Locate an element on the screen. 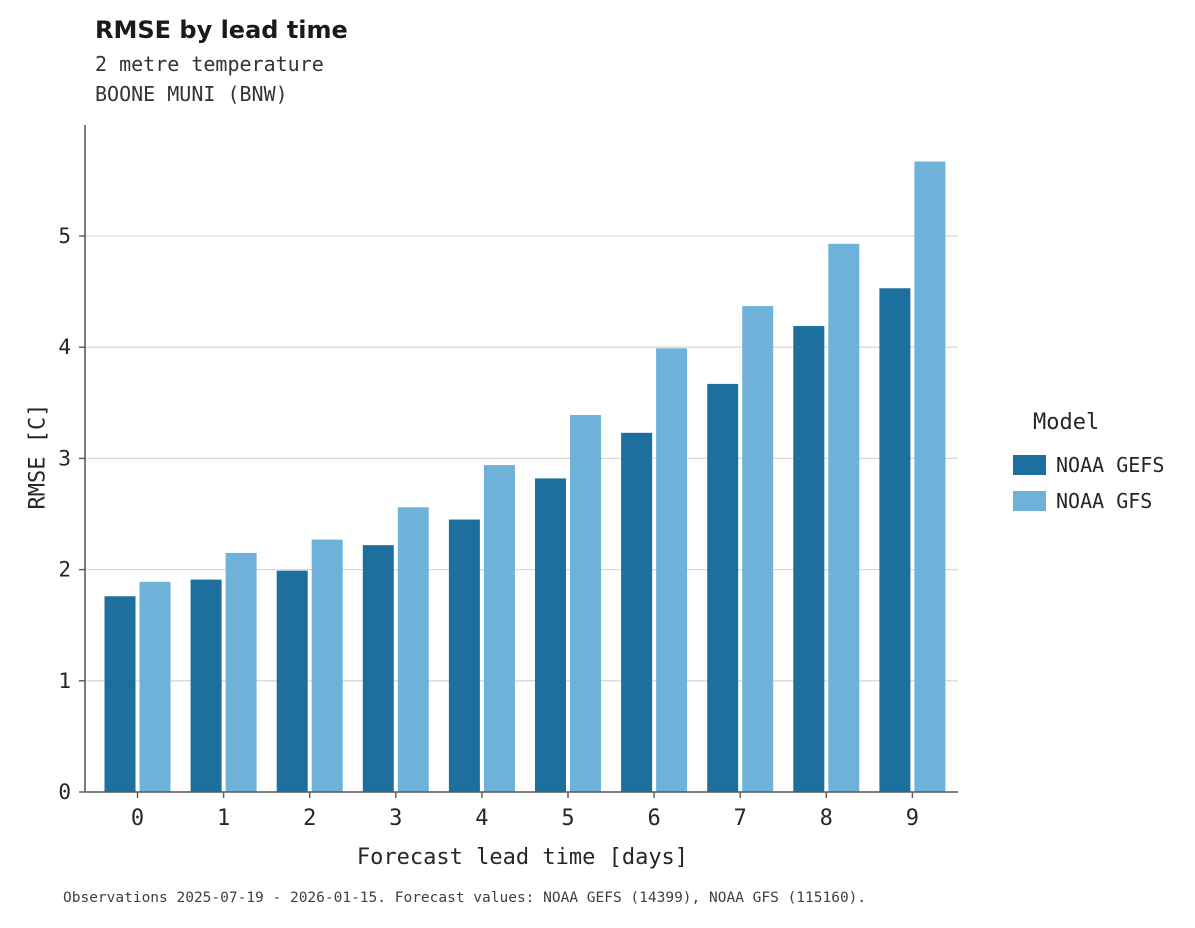 The height and width of the screenshot is (928, 1195). chart-subtitle-station: BOONE MUNI (BNW) is located at coordinates (191, 94).